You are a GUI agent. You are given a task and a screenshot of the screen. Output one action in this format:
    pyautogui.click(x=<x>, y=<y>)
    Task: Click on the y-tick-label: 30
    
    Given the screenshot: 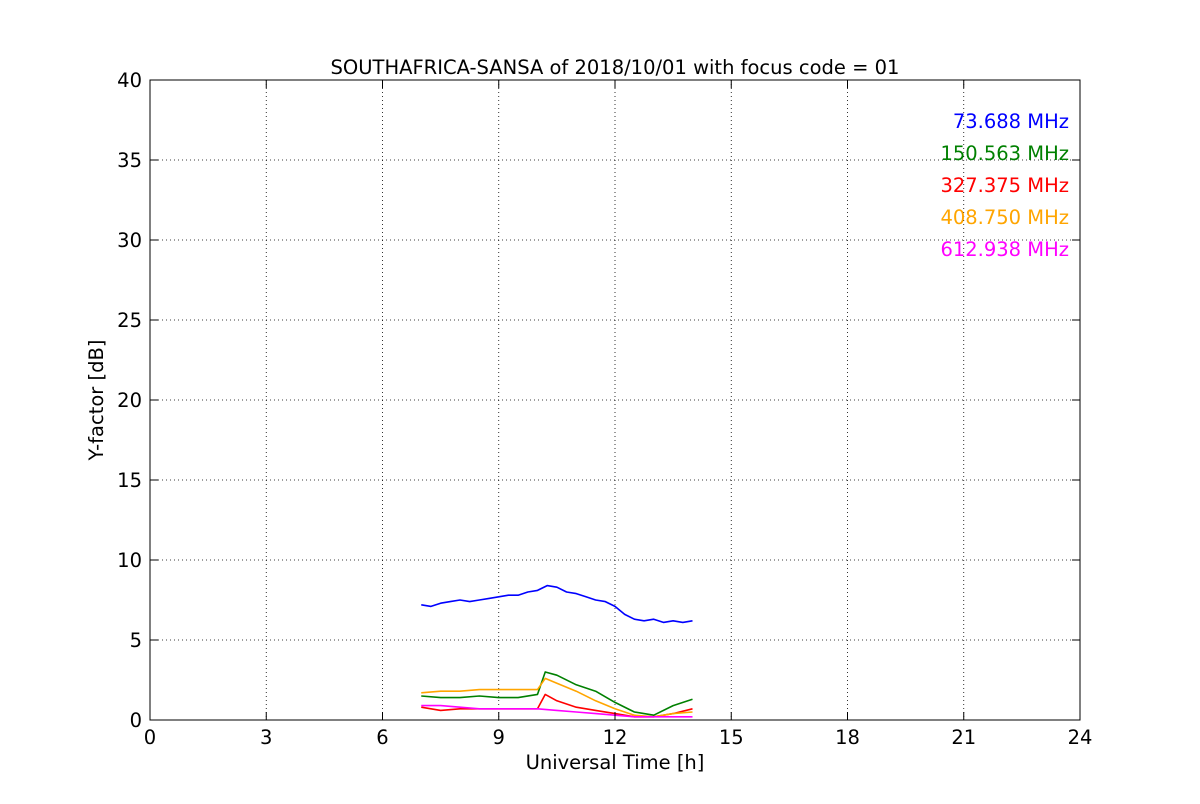 What is the action you would take?
    pyautogui.click(x=129, y=240)
    